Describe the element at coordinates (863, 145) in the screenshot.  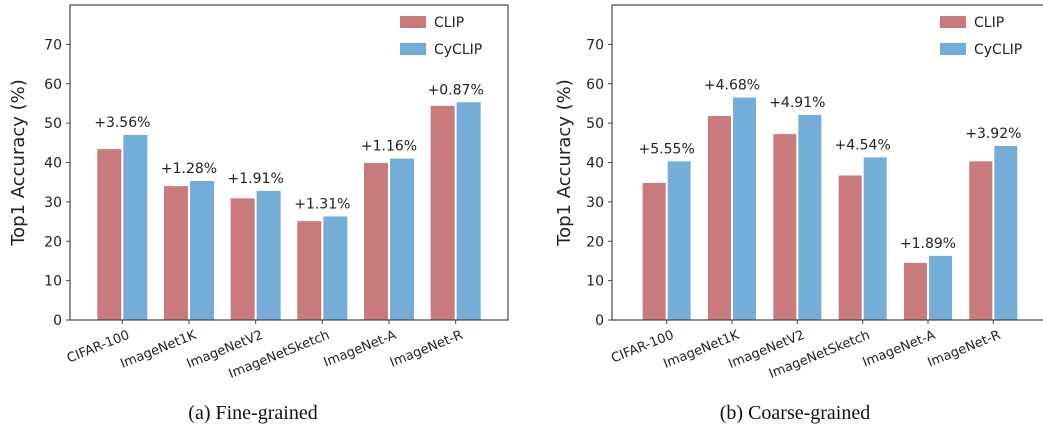
I see `improvement-label: +4.54%` at that location.